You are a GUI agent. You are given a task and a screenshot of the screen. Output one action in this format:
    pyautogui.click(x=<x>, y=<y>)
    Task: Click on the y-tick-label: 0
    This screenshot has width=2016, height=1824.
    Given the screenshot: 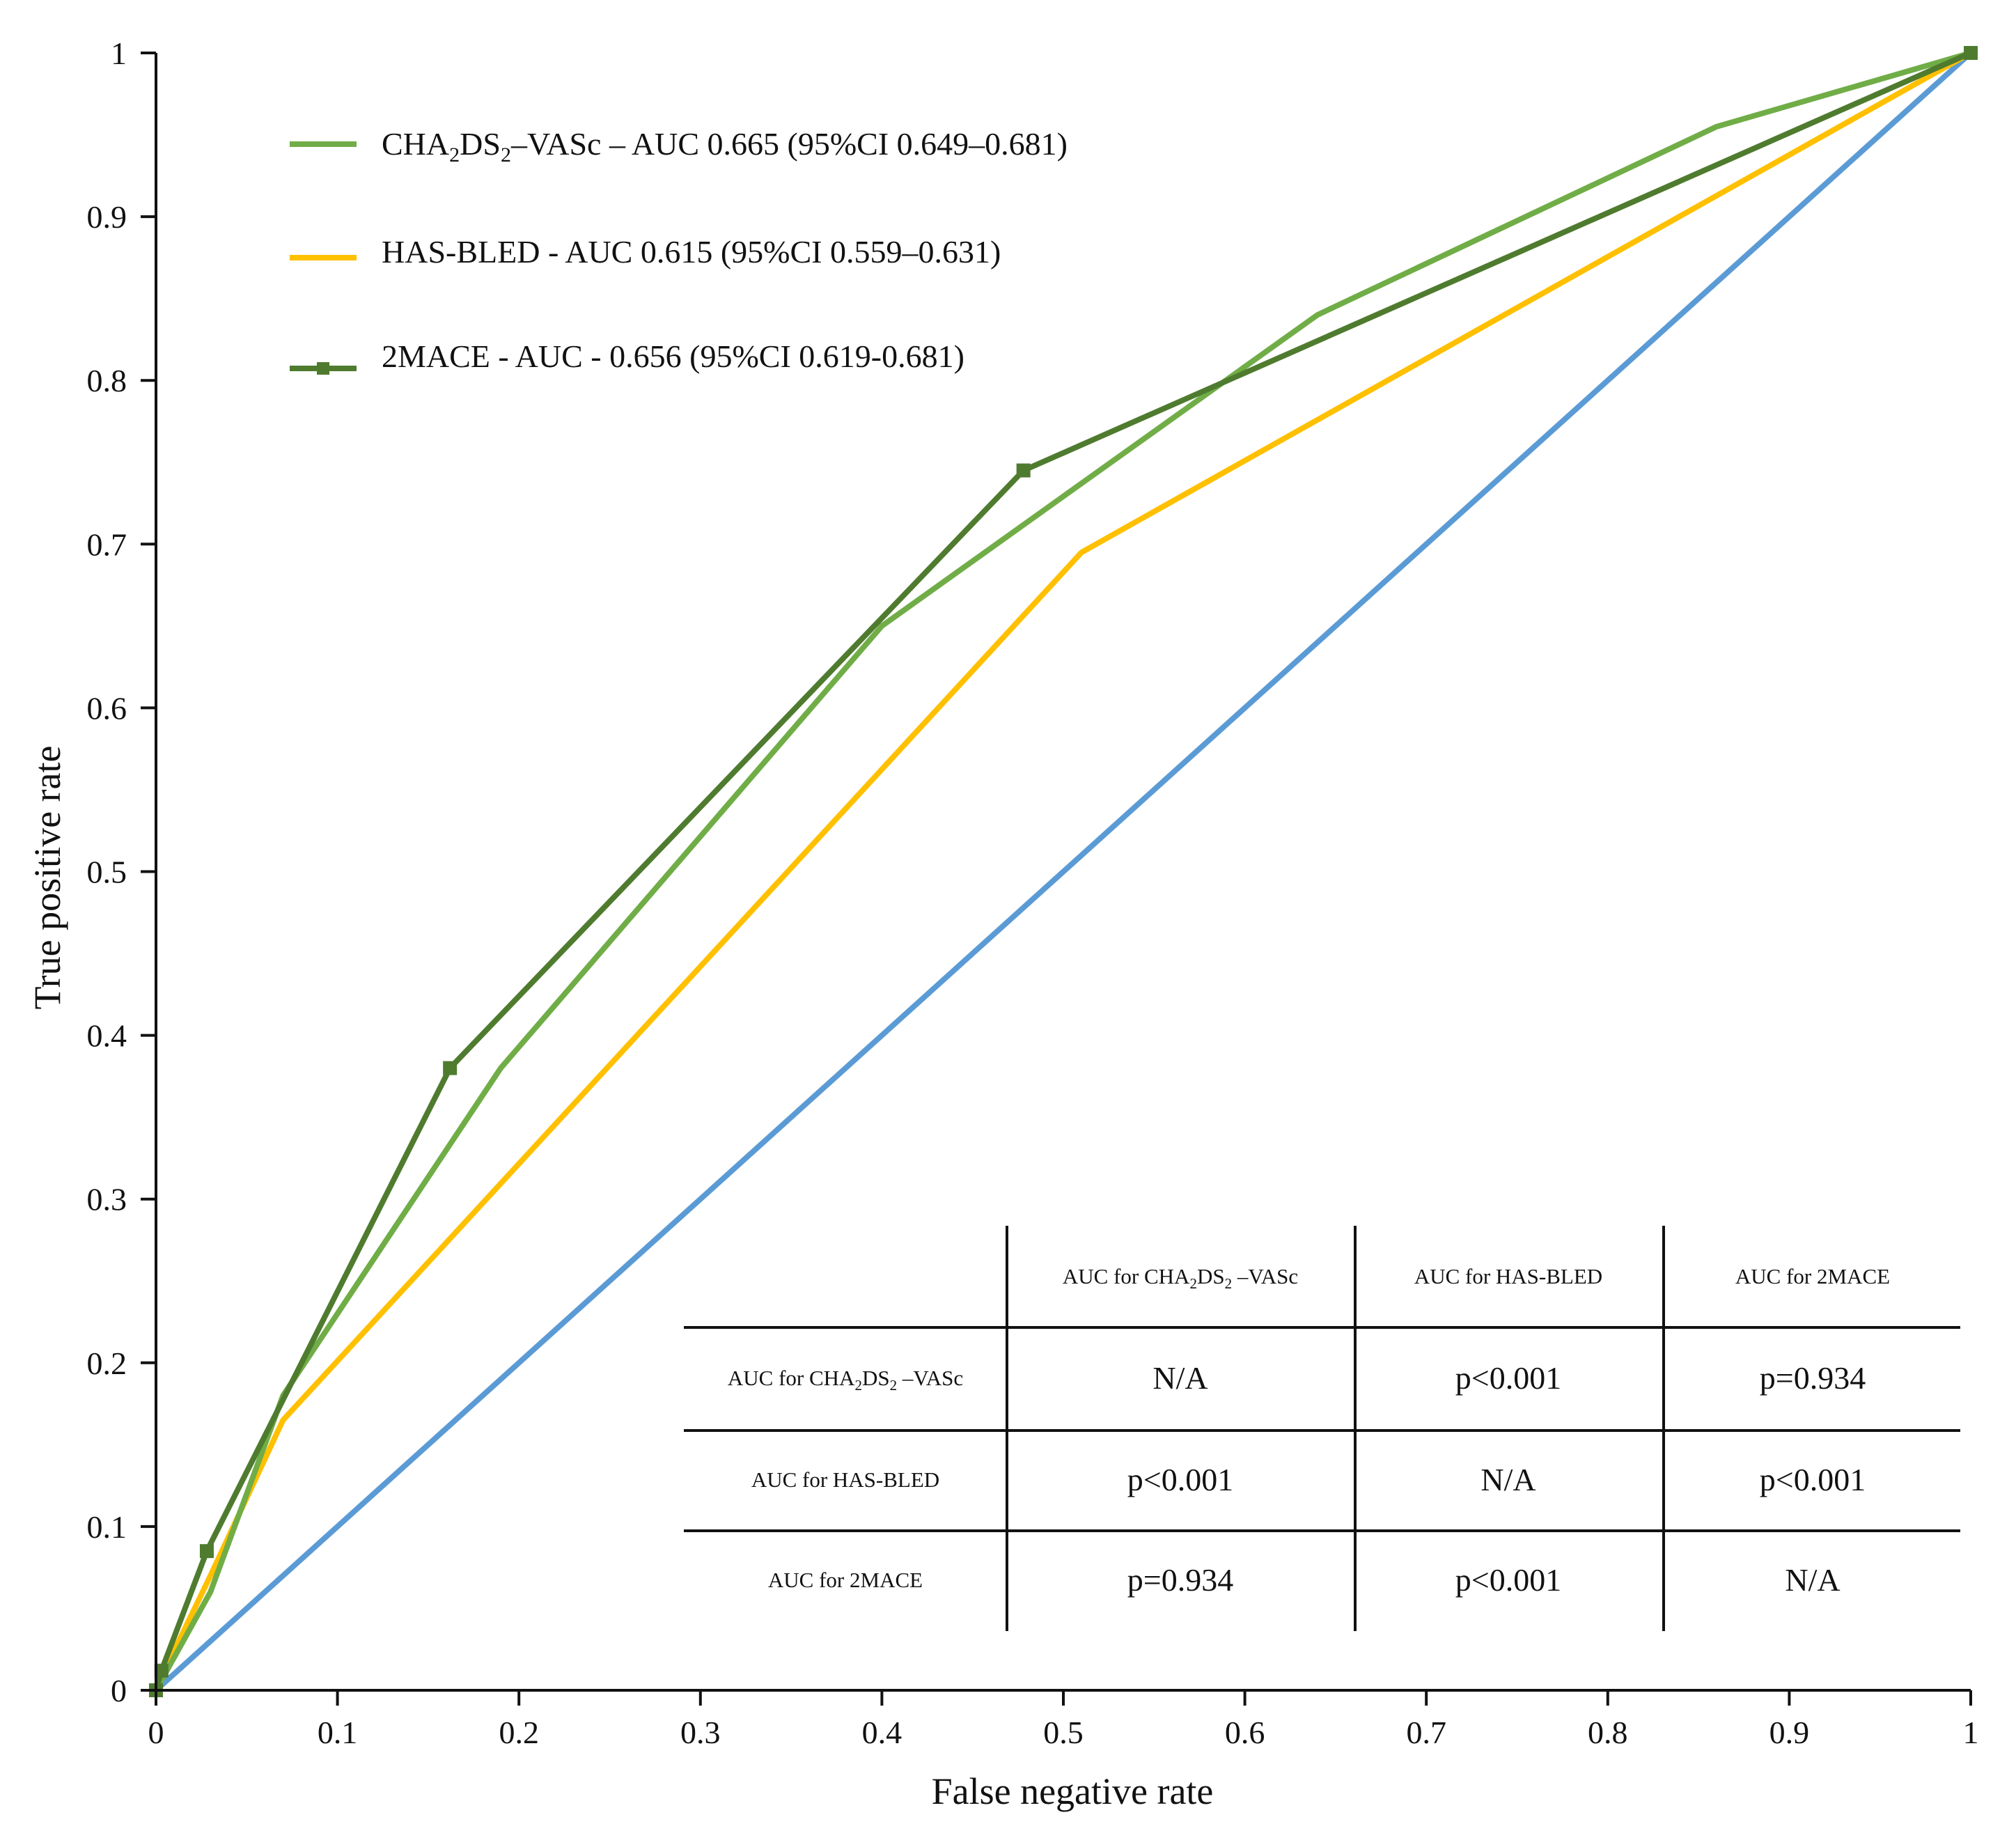 What is the action you would take?
    pyautogui.click(x=119, y=1690)
    